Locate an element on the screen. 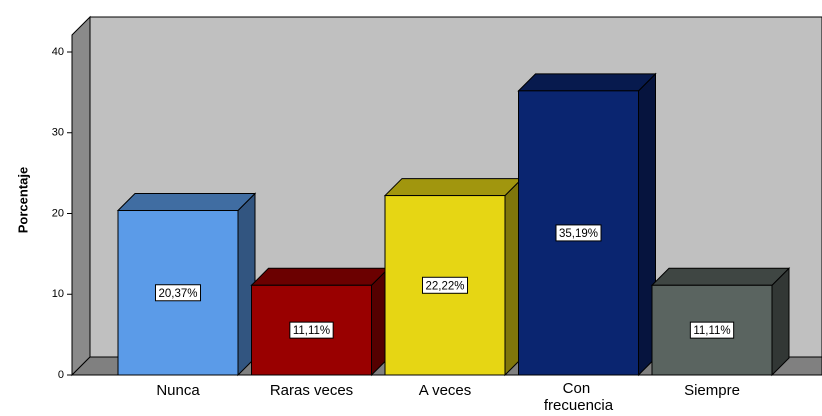 The image size is (822, 416). x-tick-label: Siempre is located at coordinates (712, 390).